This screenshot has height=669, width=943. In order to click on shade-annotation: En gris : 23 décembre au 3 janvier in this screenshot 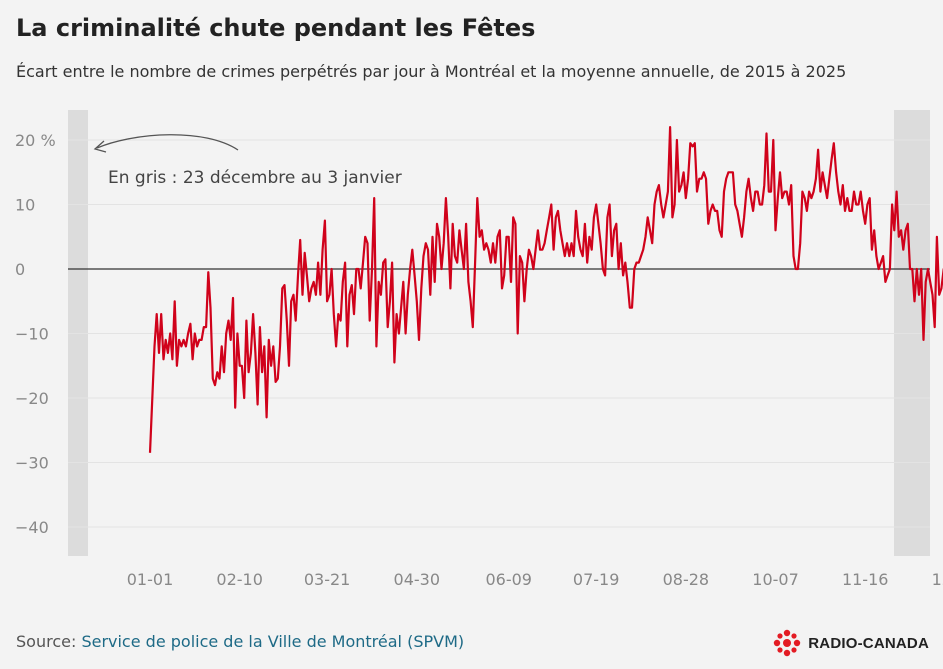, I will do `click(255, 178)`.